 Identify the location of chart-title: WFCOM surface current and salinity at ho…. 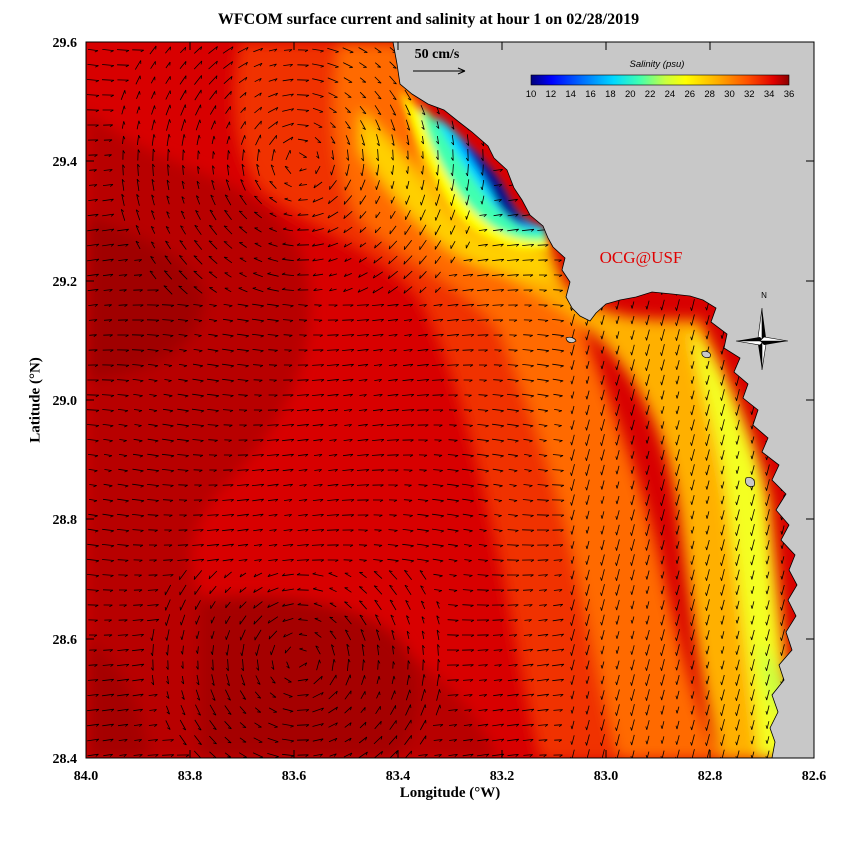
(428, 19).